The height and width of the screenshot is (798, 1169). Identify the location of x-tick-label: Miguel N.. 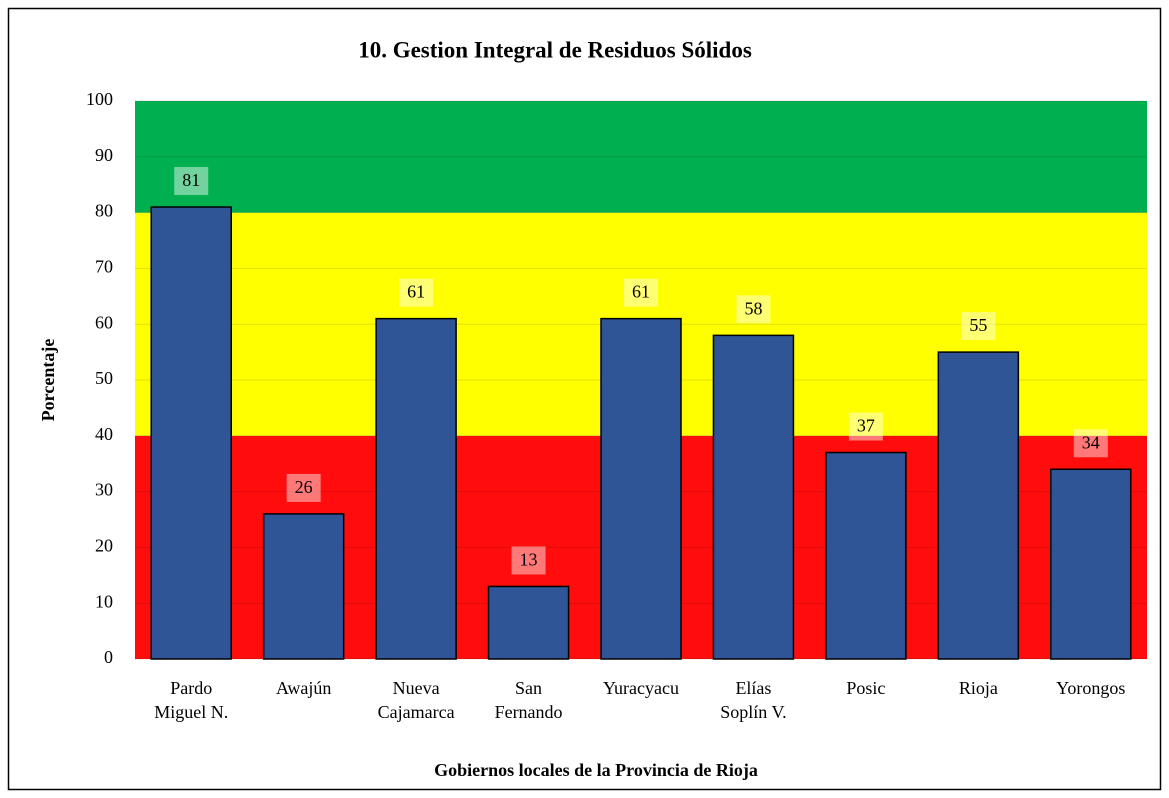
(191, 712).